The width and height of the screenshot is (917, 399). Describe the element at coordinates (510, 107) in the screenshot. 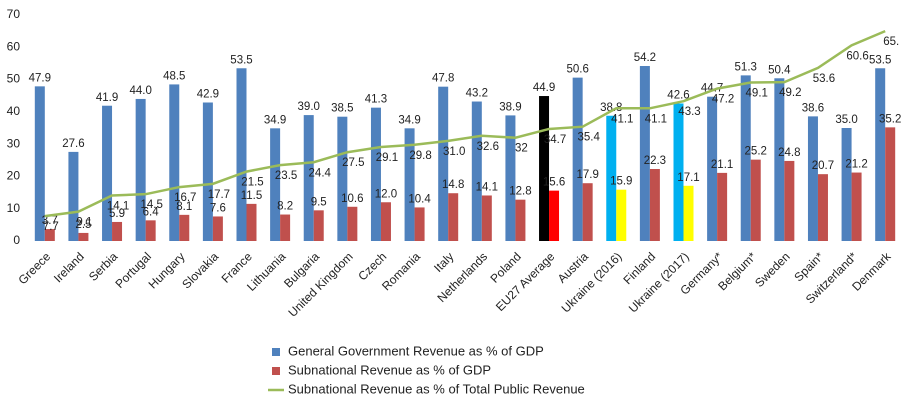

I see `value-label: 38.9` at that location.